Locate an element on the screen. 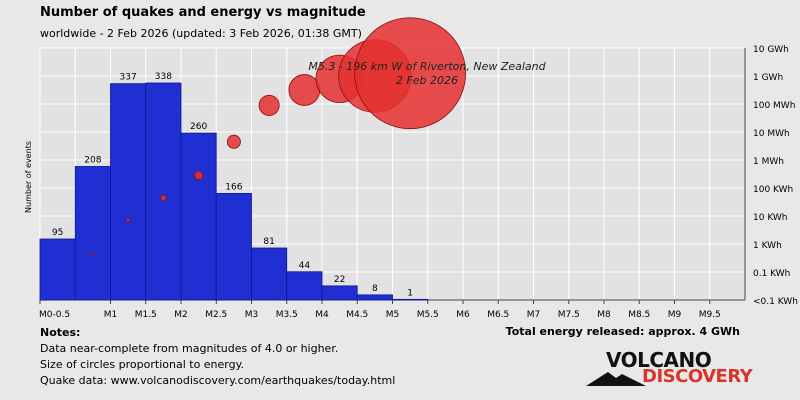  annotation-line-1: M5.3 - 196 km W of Riverton, New Zealand is located at coordinates (427, 66).